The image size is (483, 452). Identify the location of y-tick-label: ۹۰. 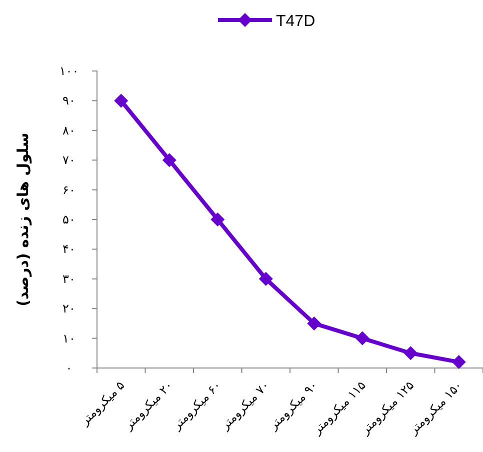
(69, 101).